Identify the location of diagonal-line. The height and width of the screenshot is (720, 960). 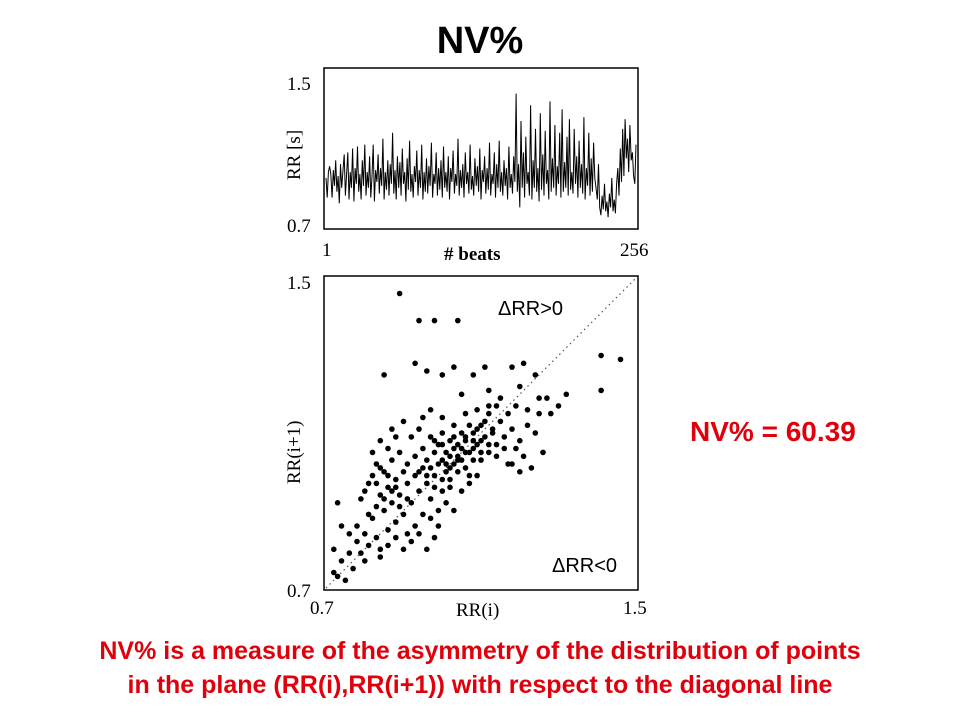
(481, 433).